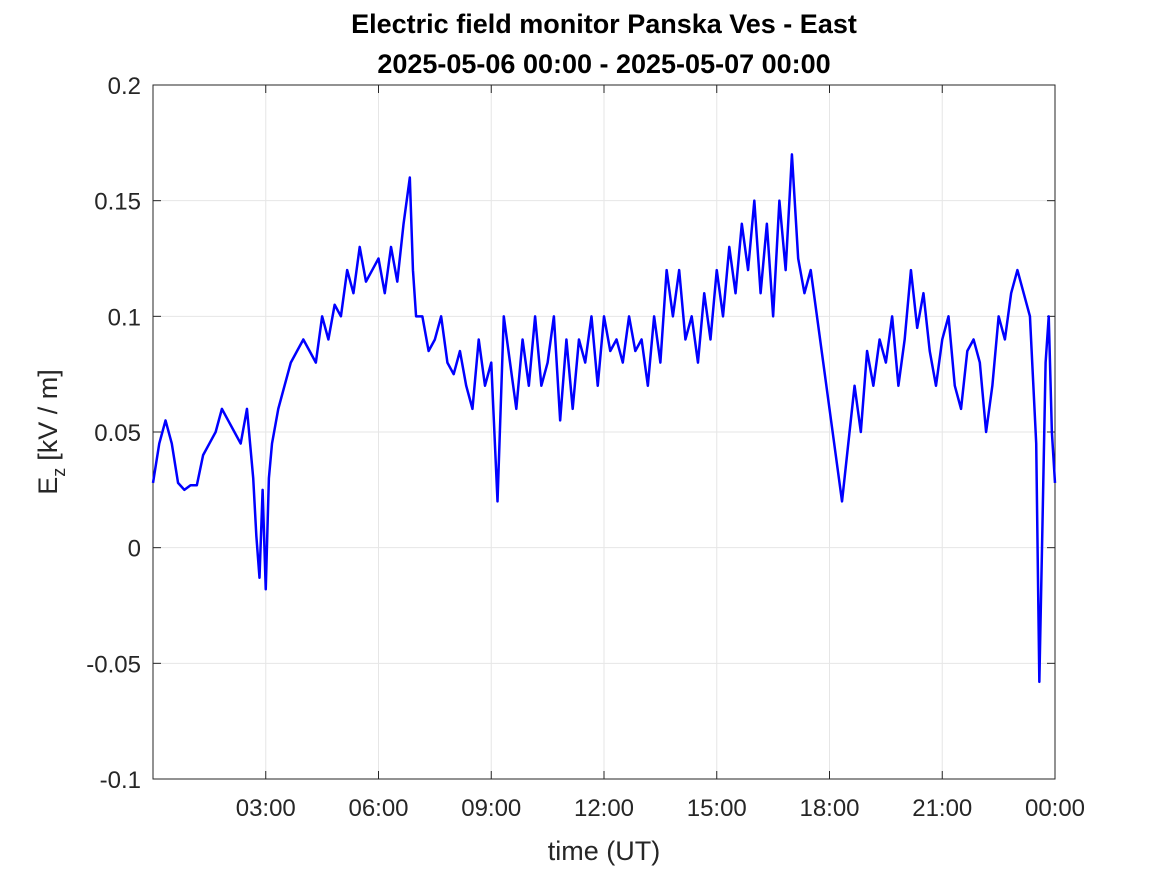 The height and width of the screenshot is (880, 1167). I want to click on x-tick-label: 12:00, so click(604, 808).